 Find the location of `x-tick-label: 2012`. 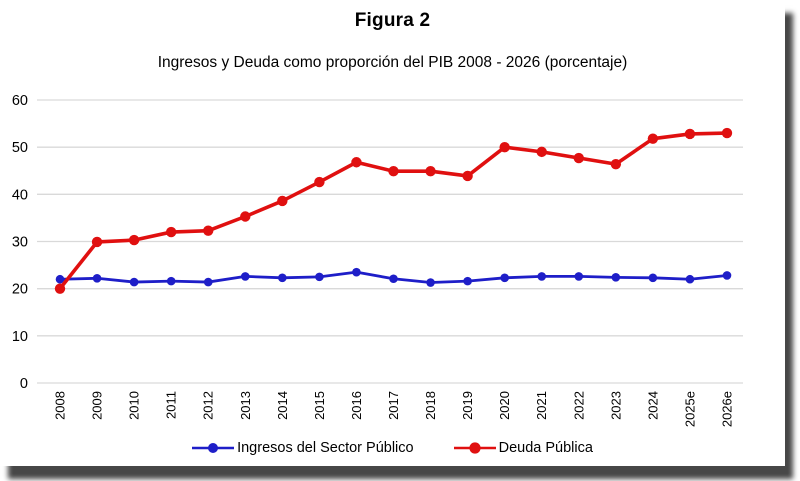

x-tick-label: 2012 is located at coordinates (208, 405).